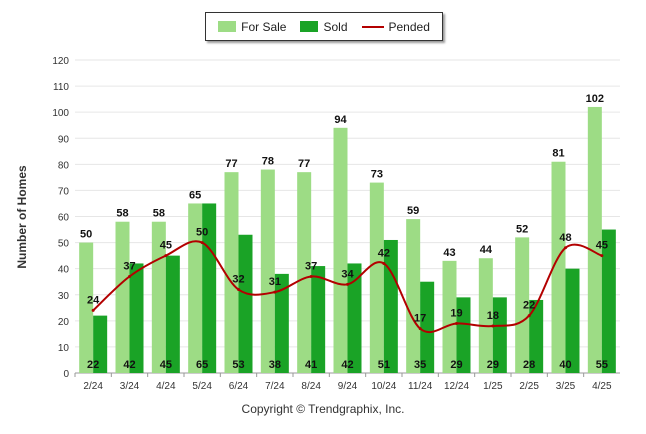 Image resolution: width=646 pixels, height=434 pixels. What do you see at coordinates (60, 61) in the screenshot?
I see `y-tick-label-120: 120` at bounding box center [60, 61].